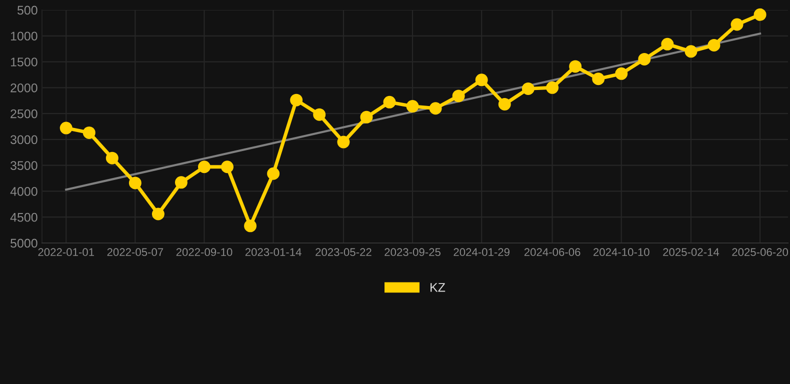  What do you see at coordinates (412, 252) in the screenshot?
I see `x-tick-label: 2023-09-25` at bounding box center [412, 252].